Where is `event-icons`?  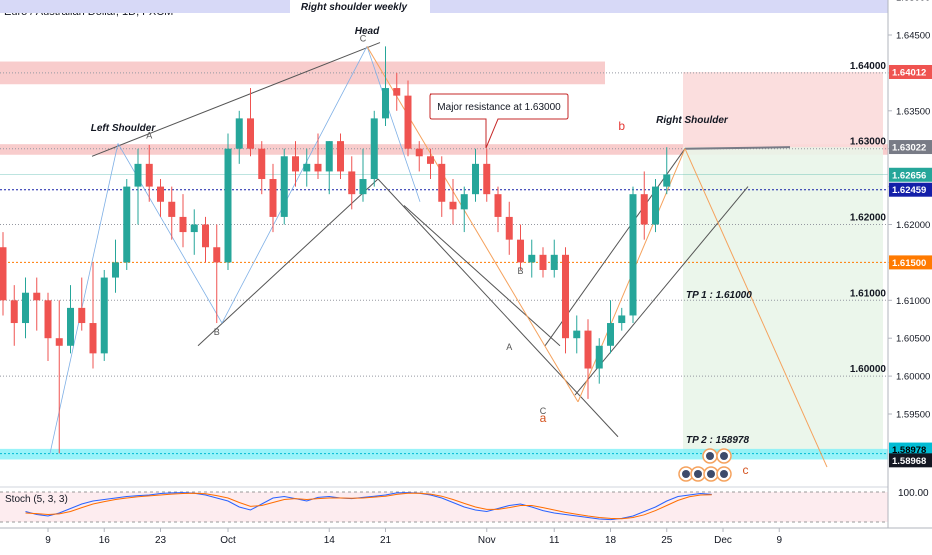
event-icons is located at coordinates (705, 465).